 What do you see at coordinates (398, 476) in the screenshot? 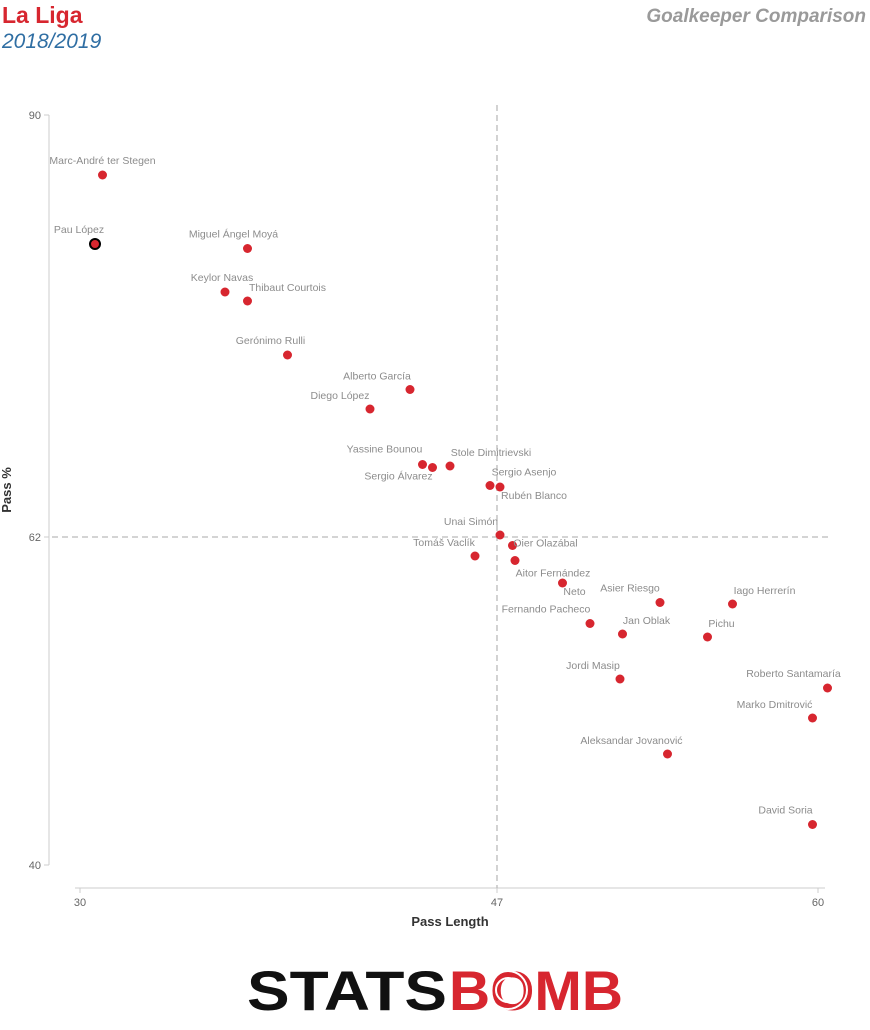
I see `point-label: Sergio Álvarez` at bounding box center [398, 476].